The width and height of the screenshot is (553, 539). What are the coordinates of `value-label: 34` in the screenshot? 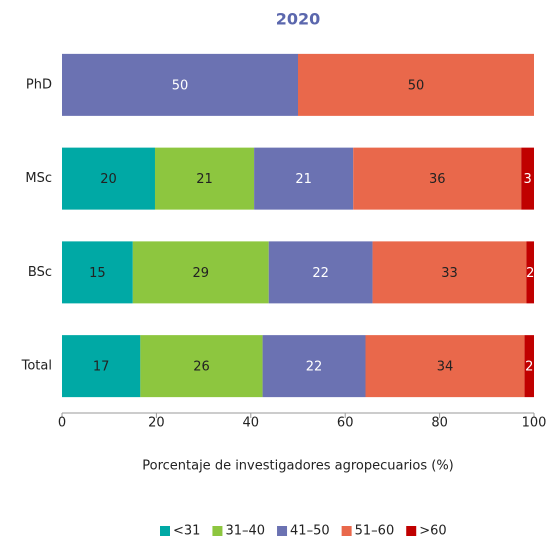 It's located at (445, 367).